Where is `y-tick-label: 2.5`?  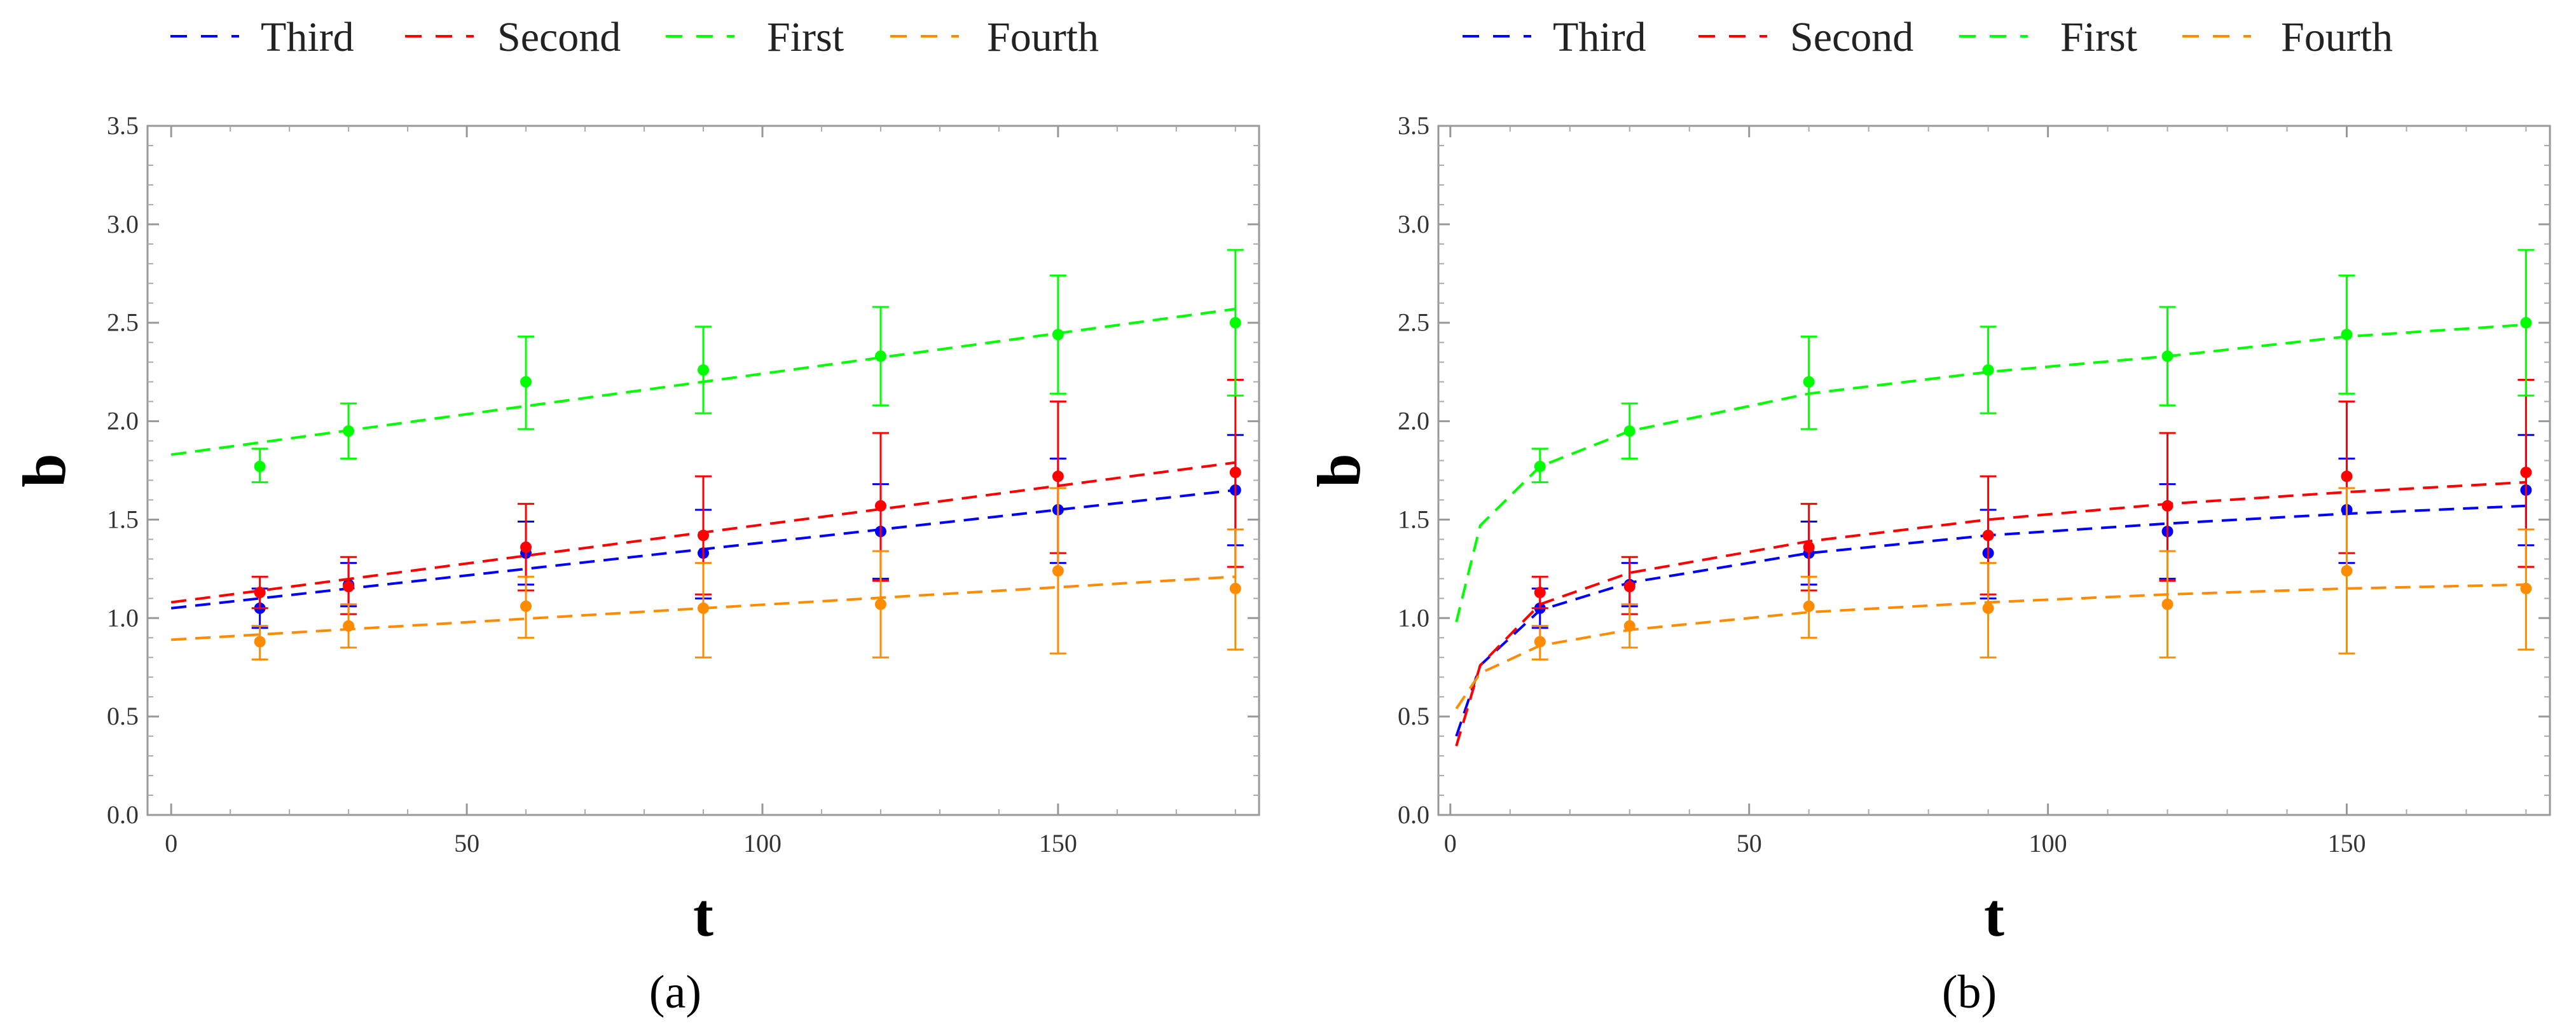
y-tick-label: 2.5 is located at coordinates (1413, 322).